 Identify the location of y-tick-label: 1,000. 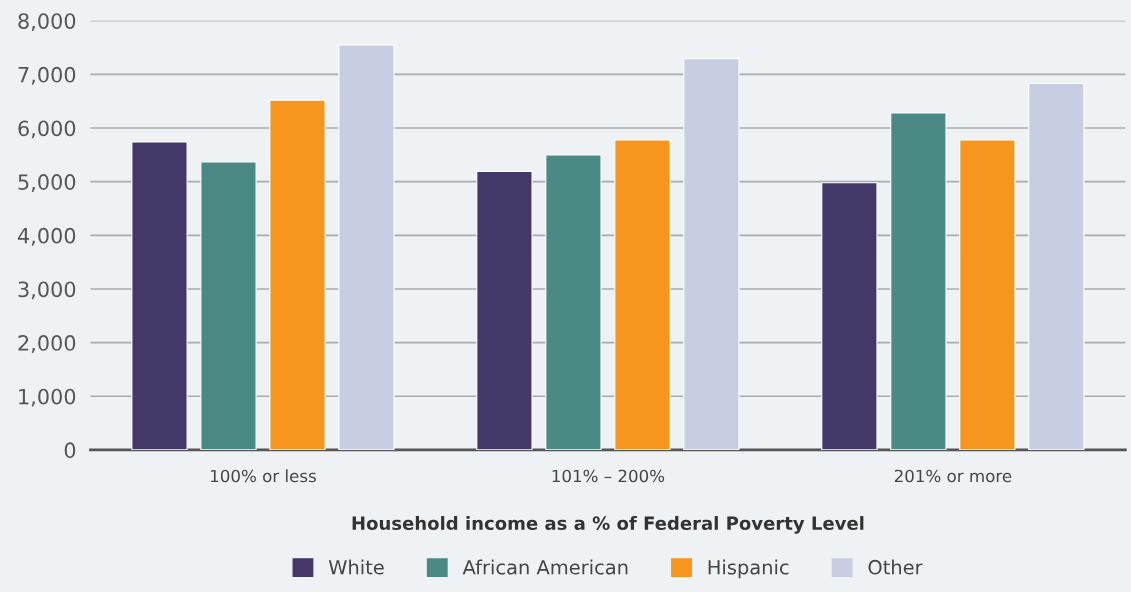
(47, 397).